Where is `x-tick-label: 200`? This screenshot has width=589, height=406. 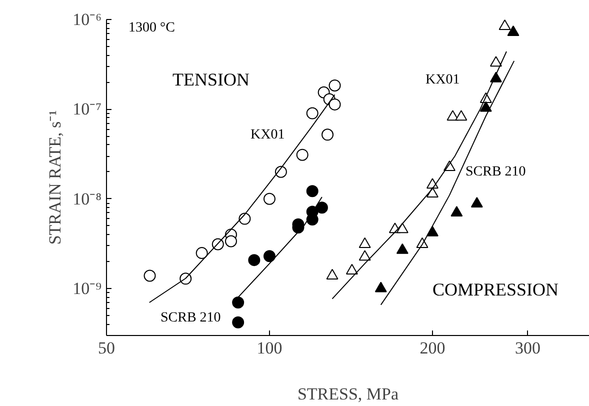 x-tick-label: 200 is located at coordinates (433, 348).